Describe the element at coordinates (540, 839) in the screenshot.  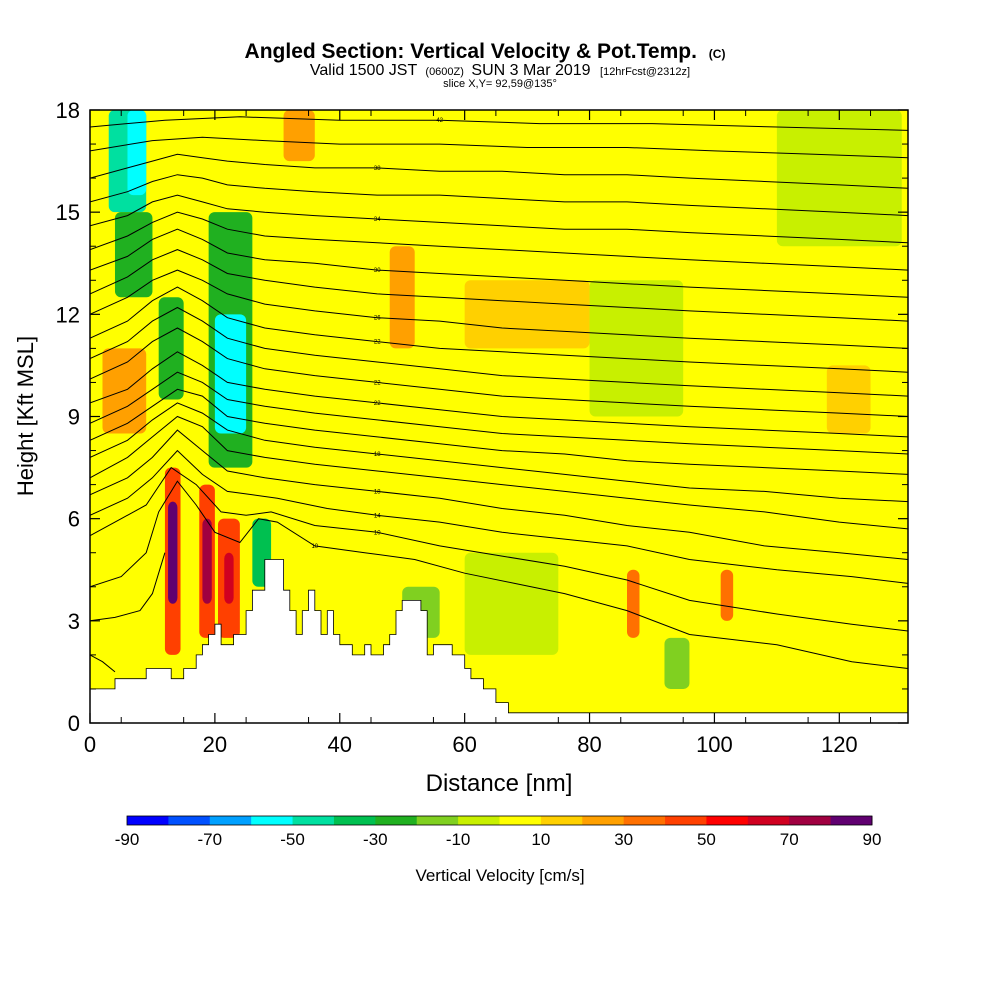
I see `colorbar-tick-label-5: 10` at that location.